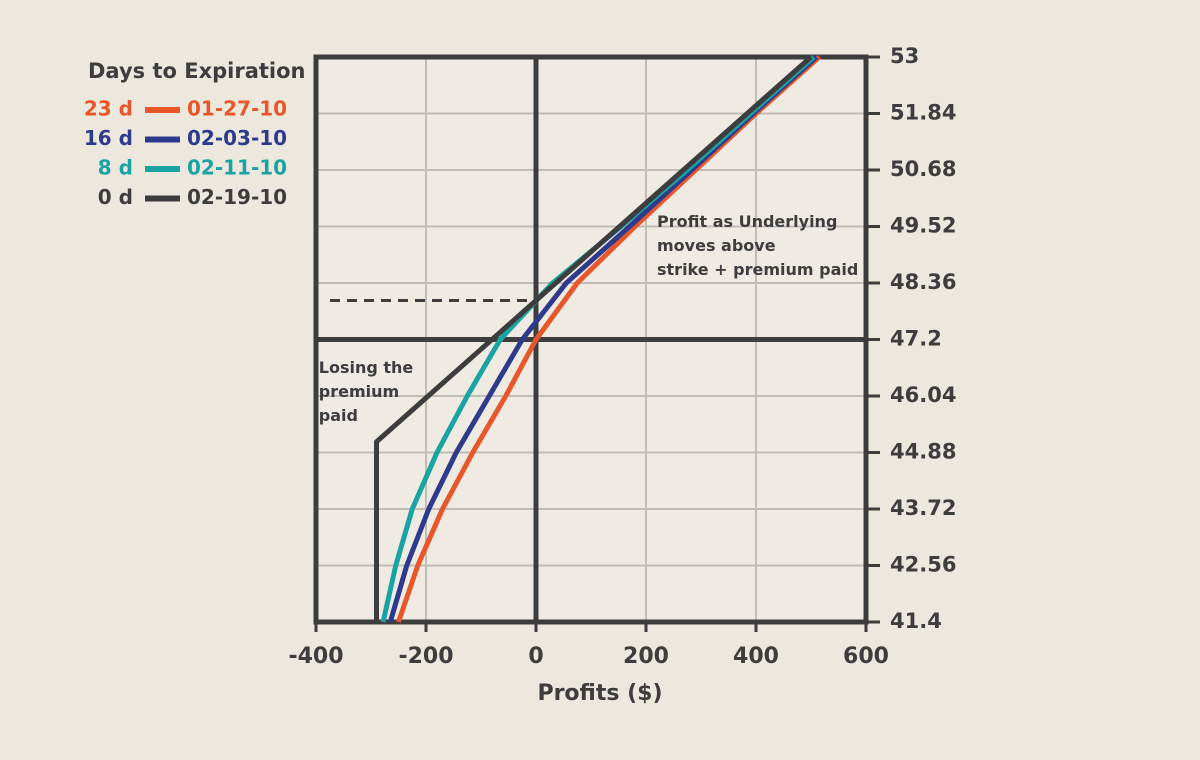 Image resolution: width=1200 pixels, height=760 pixels. What do you see at coordinates (646, 656) in the screenshot?
I see `x-tick-label: 200` at bounding box center [646, 656].